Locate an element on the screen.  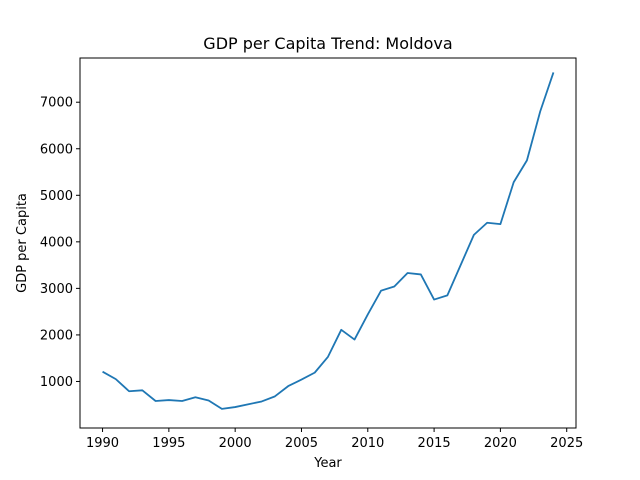
x-tick-label: 1995 is located at coordinates (168, 443).